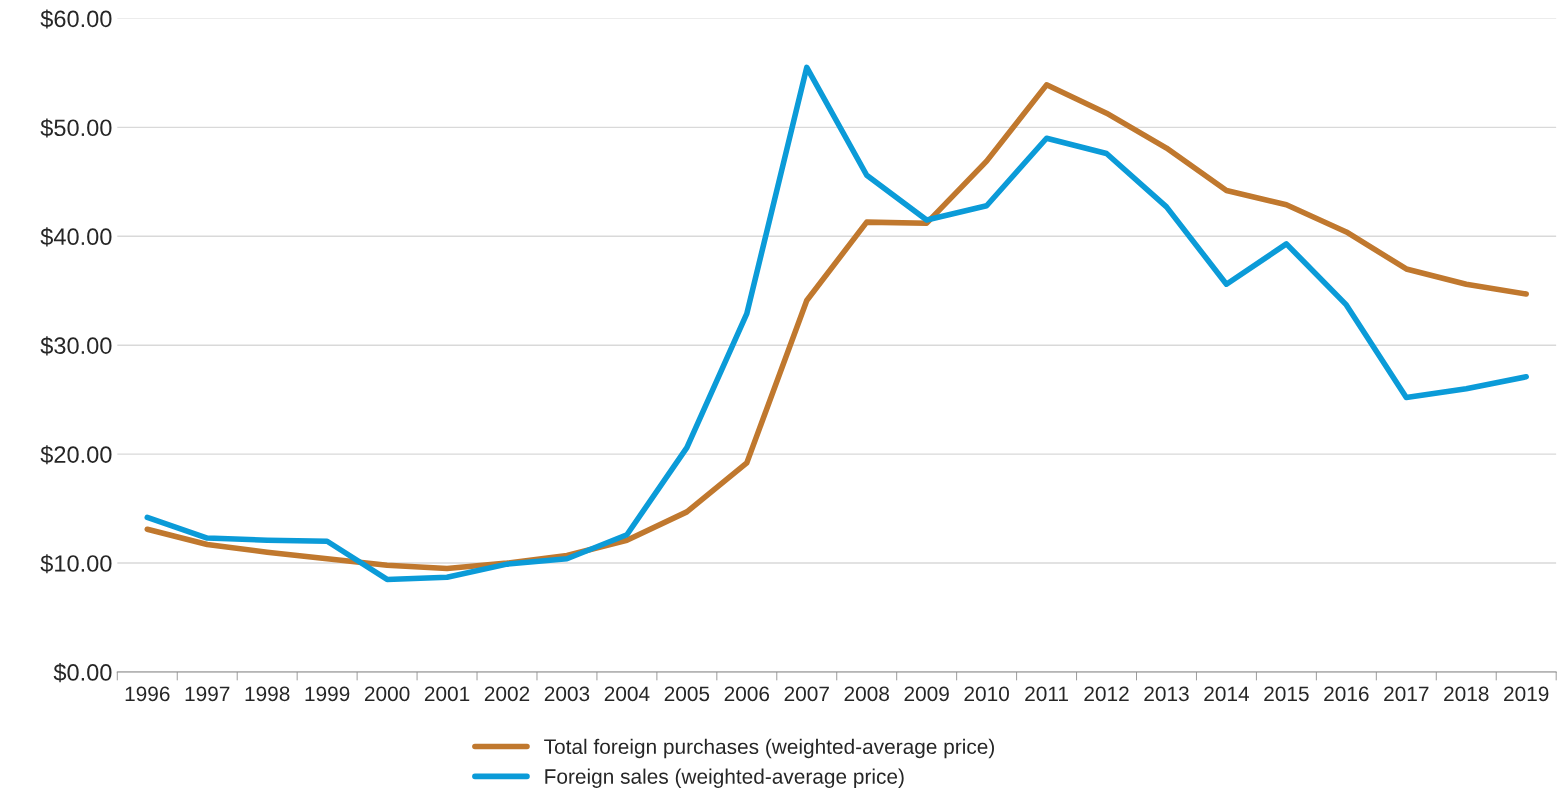 This screenshot has width=1564, height=800. What do you see at coordinates (687, 694) in the screenshot?
I see `x-tick-label: 2005` at bounding box center [687, 694].